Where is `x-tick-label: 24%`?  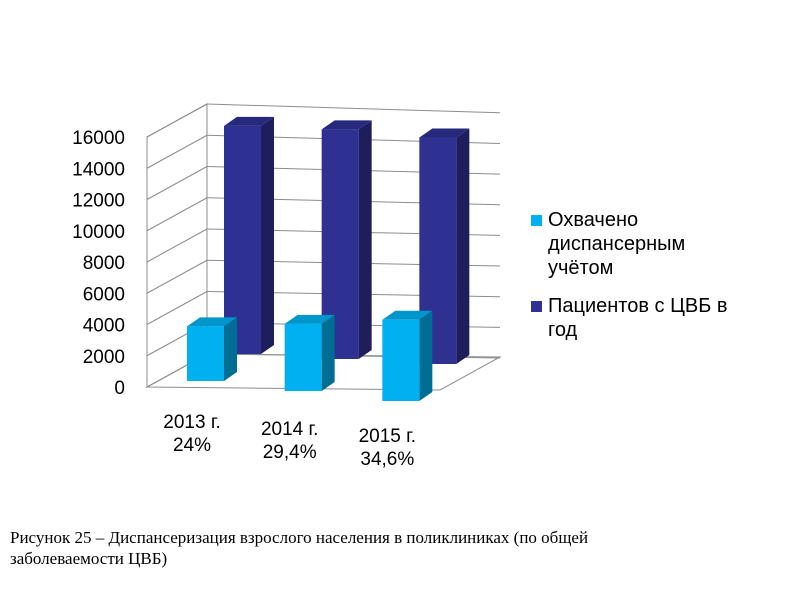 x-tick-label: 24% is located at coordinates (192, 445).